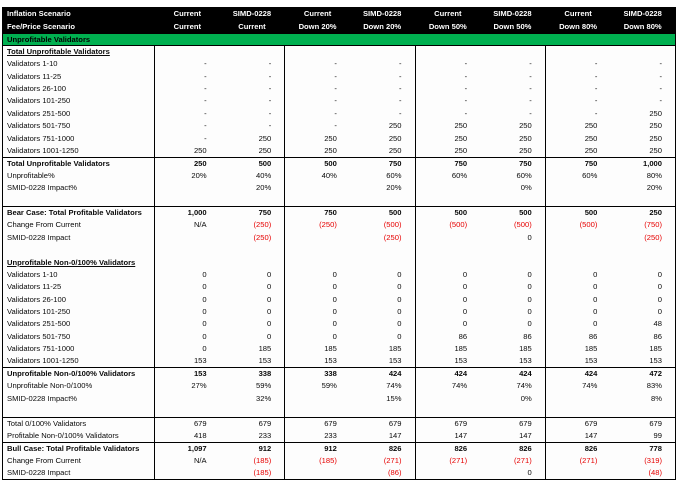 Image resolution: width=680 pixels, height=480 pixels. What do you see at coordinates (448, 27) in the screenshot?
I see `col-header-fee: Down 50%` at bounding box center [448, 27].